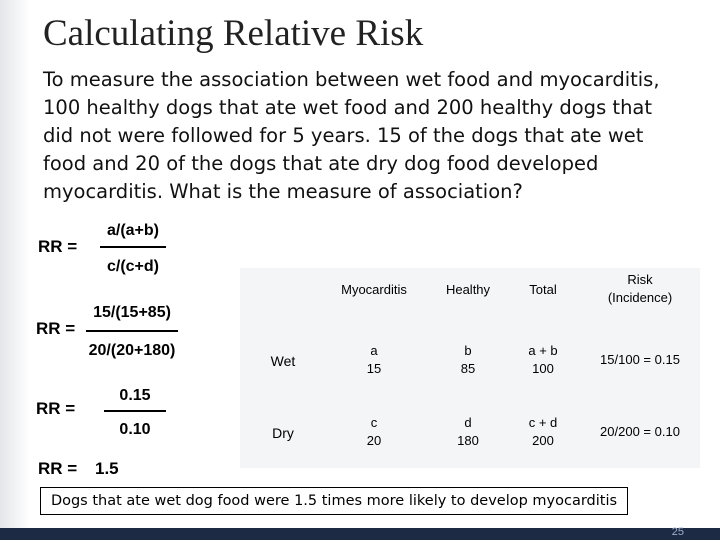 This screenshot has height=540, width=720. What do you see at coordinates (135, 429) in the screenshot?
I see `denominator: 0.10` at bounding box center [135, 429].